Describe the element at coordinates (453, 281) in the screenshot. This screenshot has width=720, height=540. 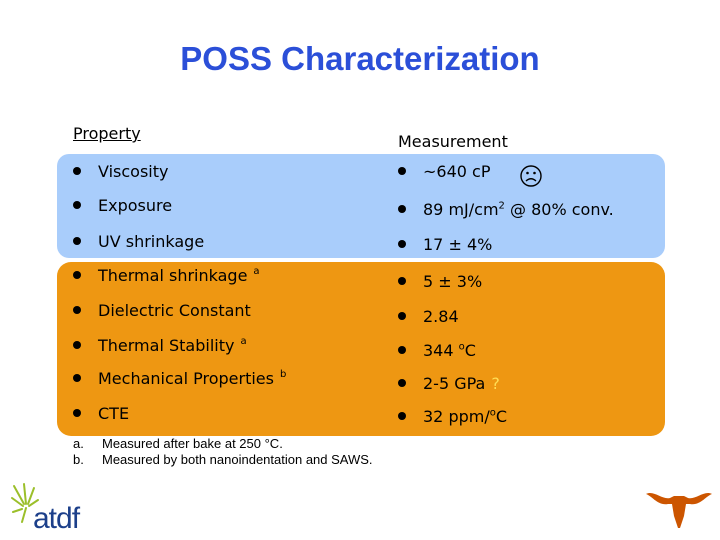
I see `measurement-value: 5 ± 3%` at that location.